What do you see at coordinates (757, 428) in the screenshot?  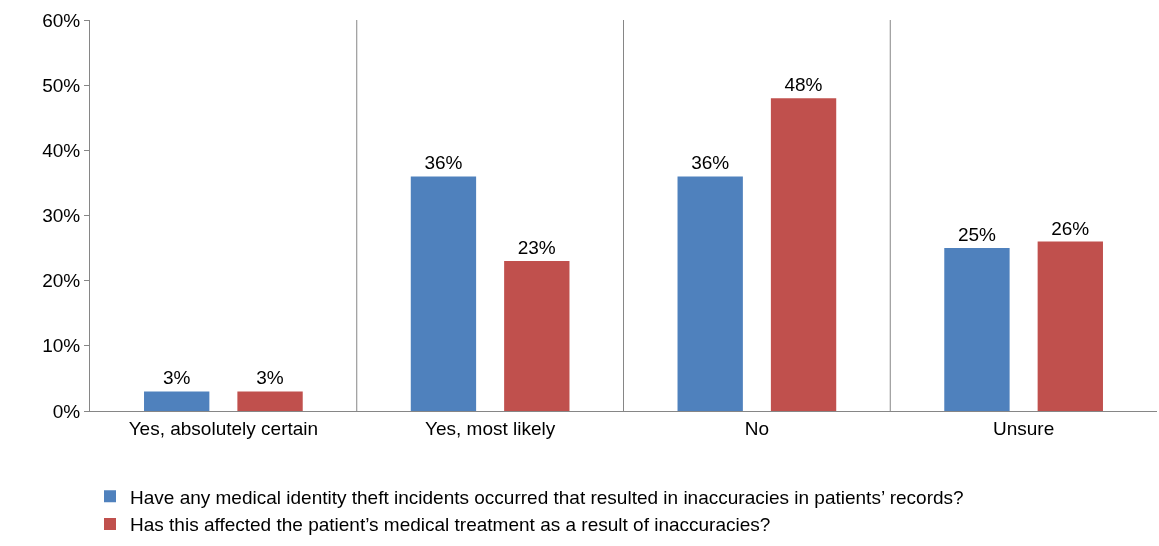 I see `x-tick-label: No` at bounding box center [757, 428].